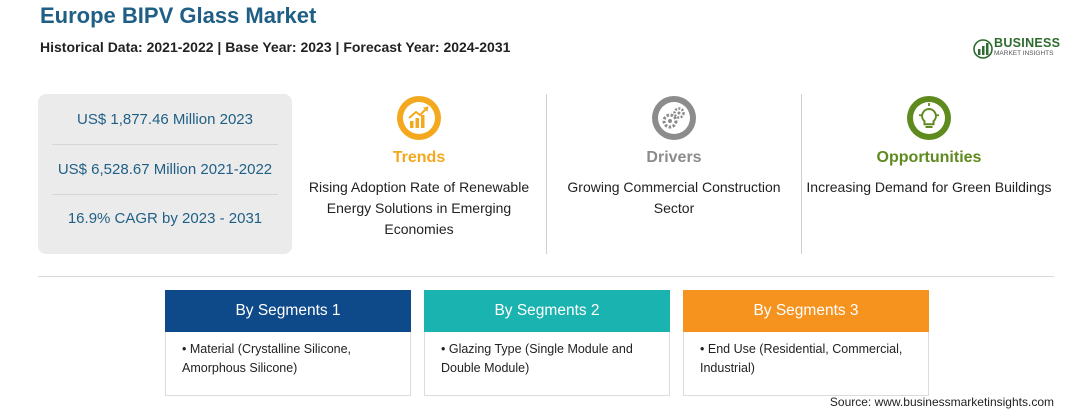 The height and width of the screenshot is (411, 1092). What do you see at coordinates (165, 218) in the screenshot?
I see `stat-cagr: 16.9% CAGR by 2023 - 2031` at bounding box center [165, 218].